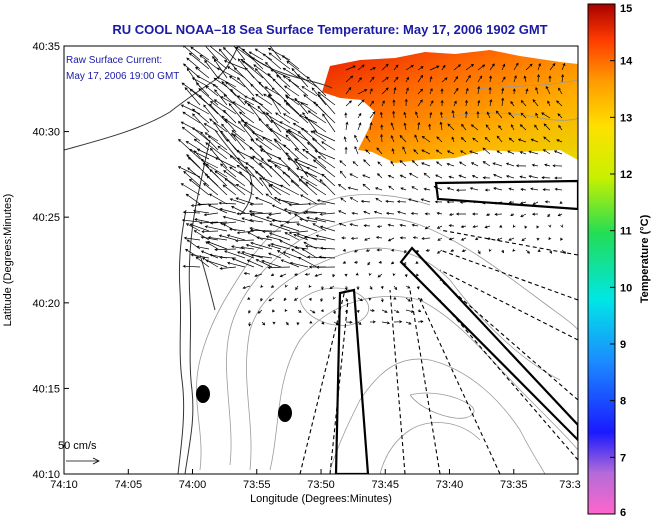 The height and width of the screenshot is (519, 651). I want to click on colorbar: 15 14 13 12 11 10 9 8 7 6 Temperature (°C), so click(619, 261).